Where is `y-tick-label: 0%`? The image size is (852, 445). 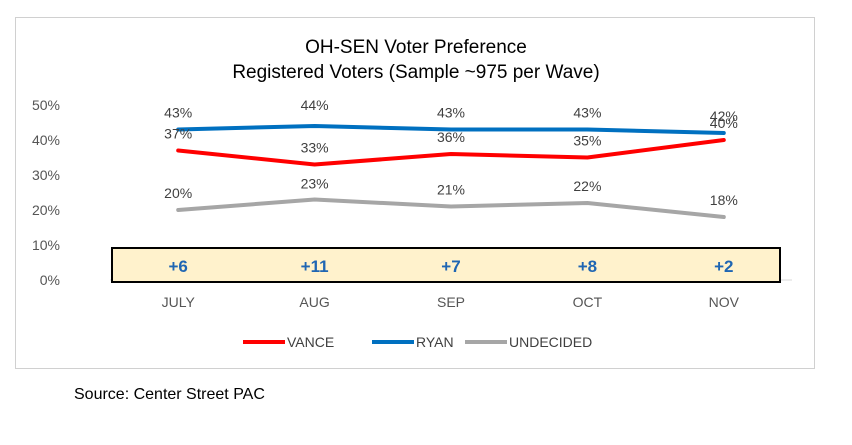
y-tick-label: 0% is located at coordinates (50, 280).